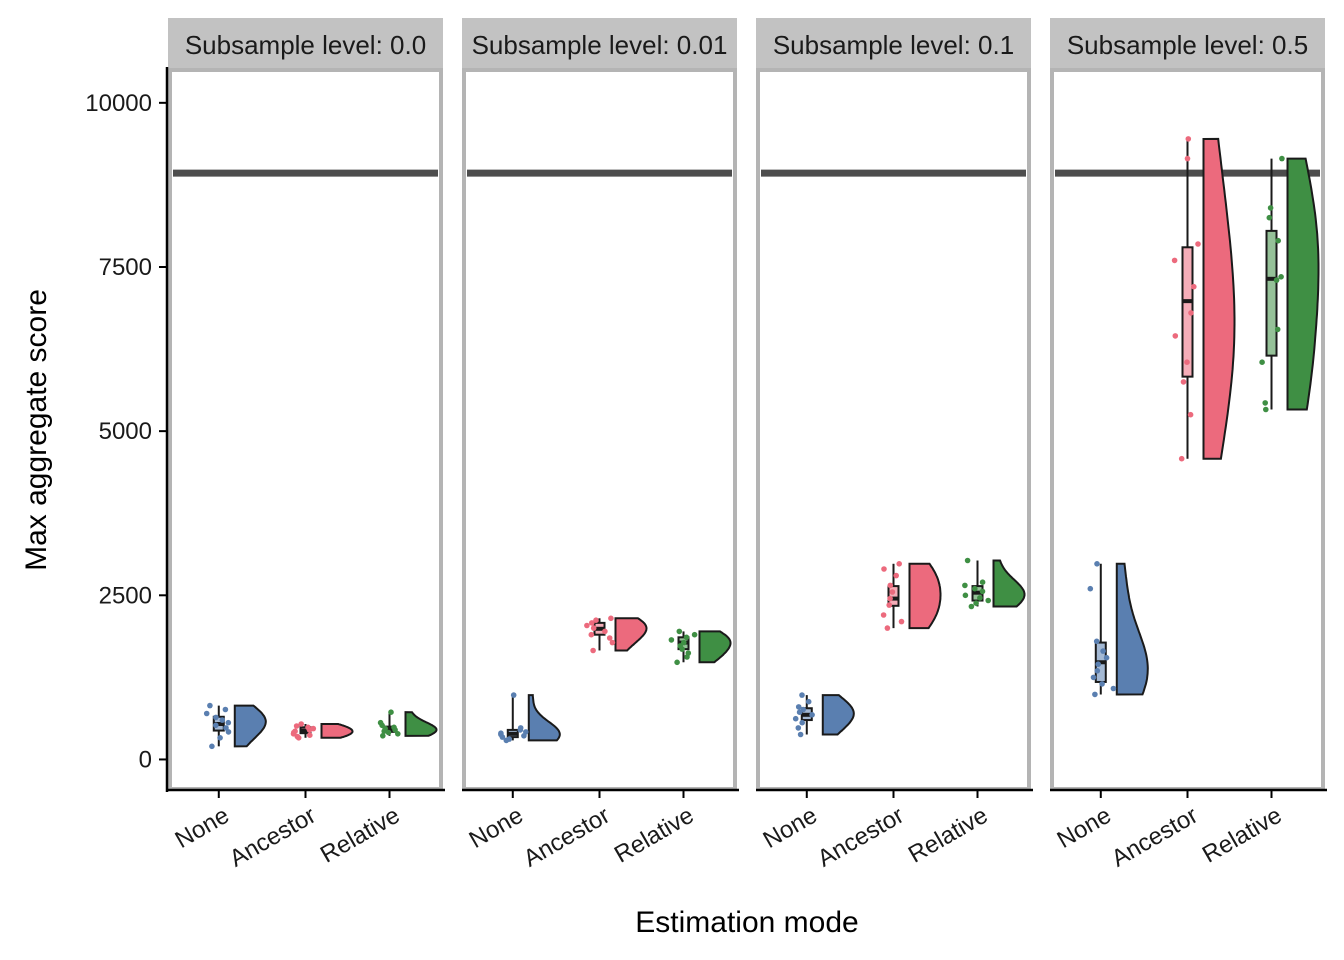 The width and height of the screenshot is (1344, 960). Describe the element at coordinates (118, 103) in the screenshot. I see `y-tick-label: 10000` at that location.